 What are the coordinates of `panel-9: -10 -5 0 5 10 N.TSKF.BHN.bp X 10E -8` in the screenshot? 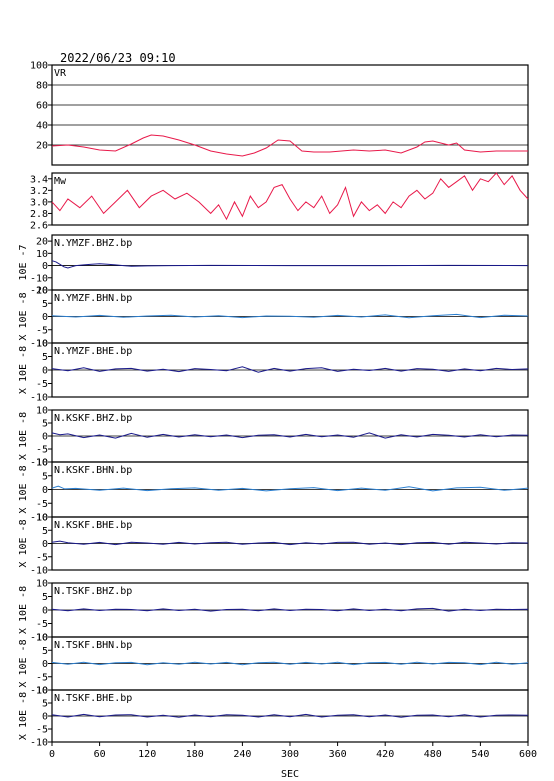 It's located at (273, 665).